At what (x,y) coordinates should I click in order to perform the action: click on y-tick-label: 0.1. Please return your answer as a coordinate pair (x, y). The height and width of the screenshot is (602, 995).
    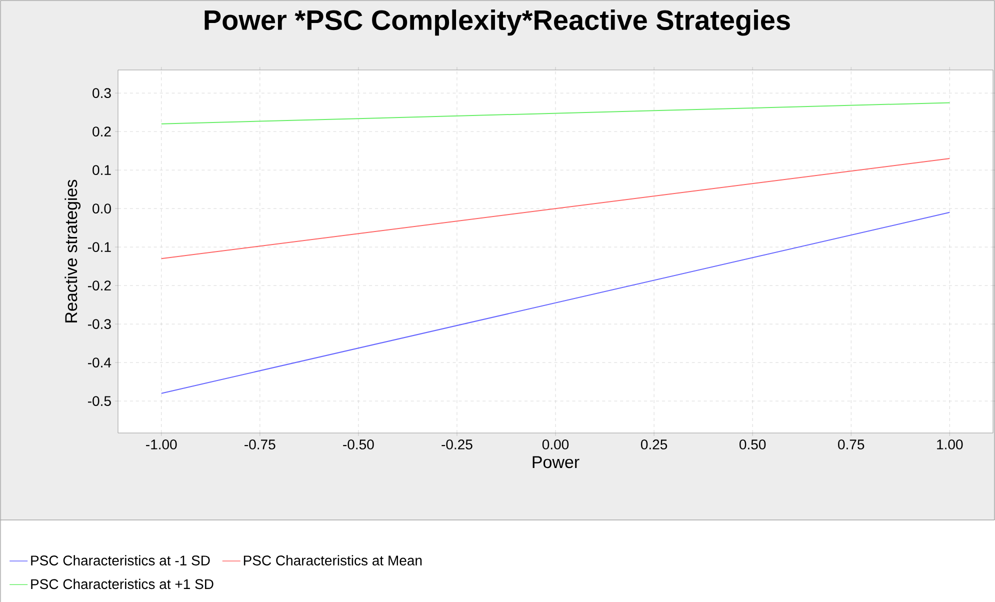
    Looking at the image, I should click on (101, 170).